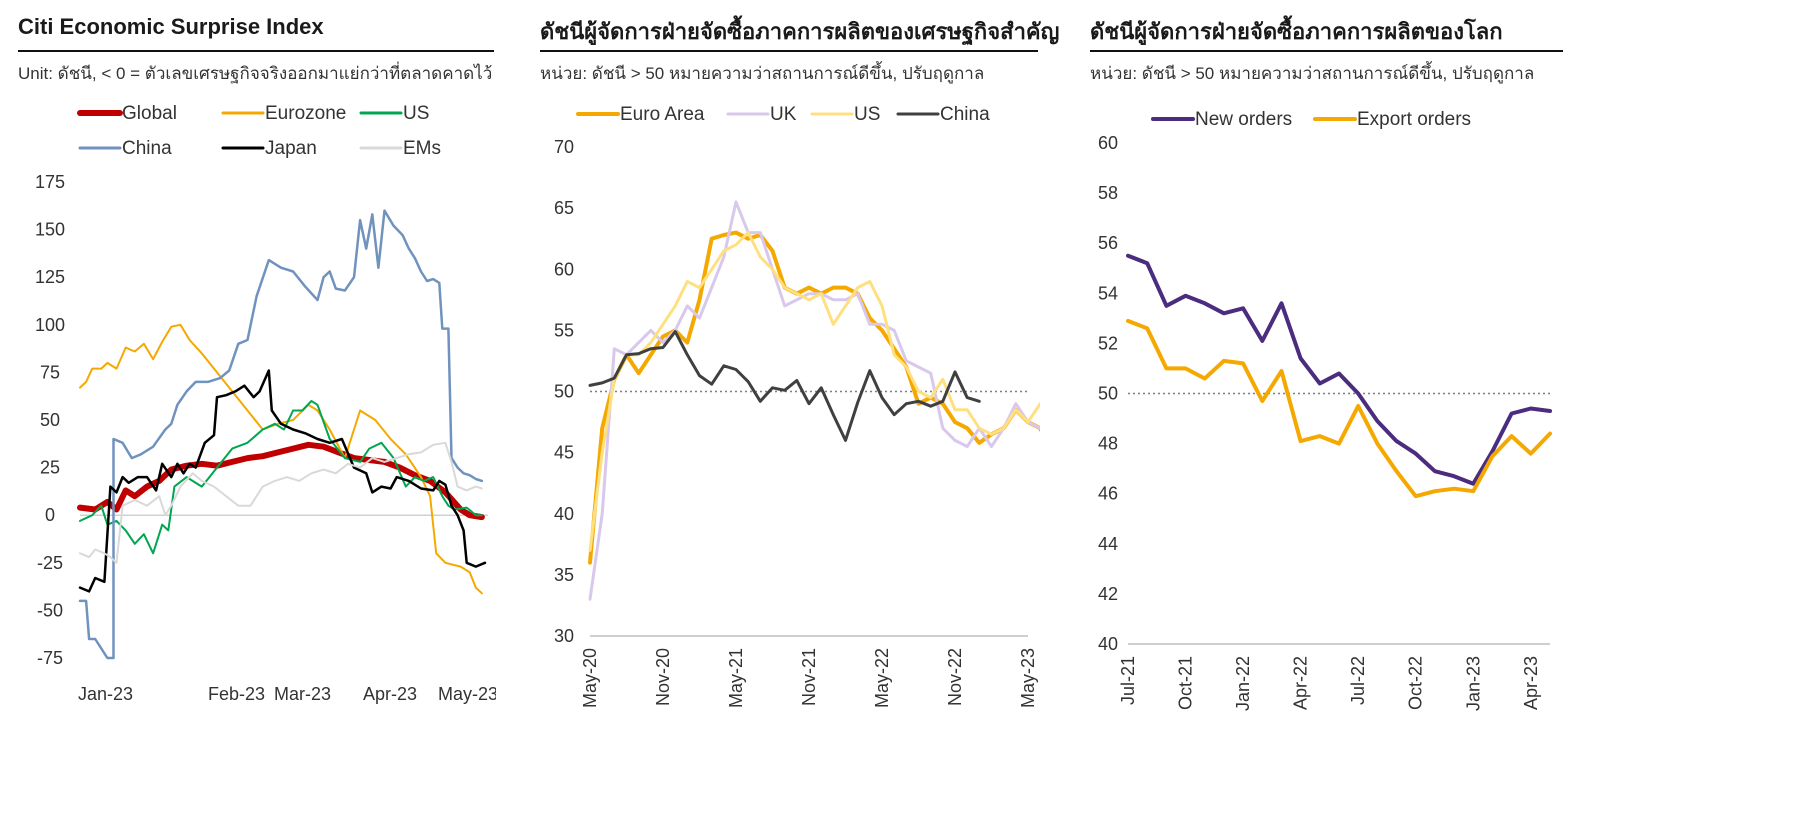 The width and height of the screenshot is (1810, 833). What do you see at coordinates (736, 678) in the screenshot?
I see `x-tick-label: May-21` at bounding box center [736, 678].